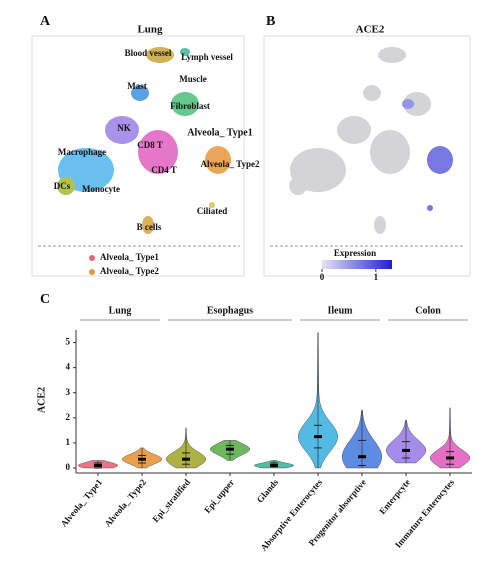 Image resolution: width=500 pixels, height=580 pixels. I want to click on cluster-label: Lymph vessel, so click(207, 57).